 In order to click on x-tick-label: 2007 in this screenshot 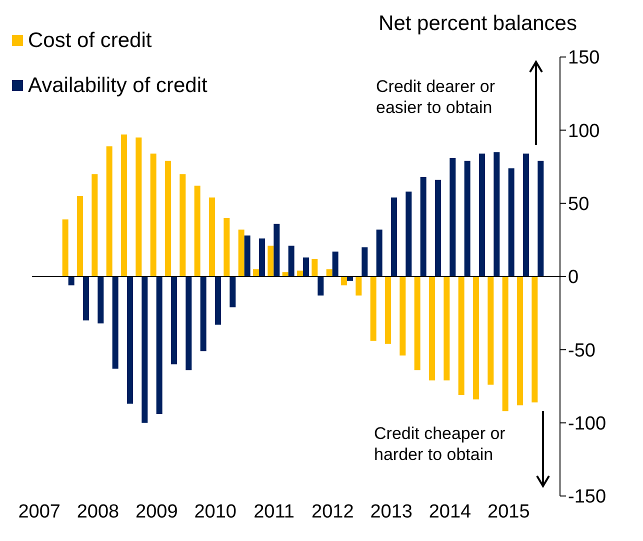, I will do `click(39, 511)`.